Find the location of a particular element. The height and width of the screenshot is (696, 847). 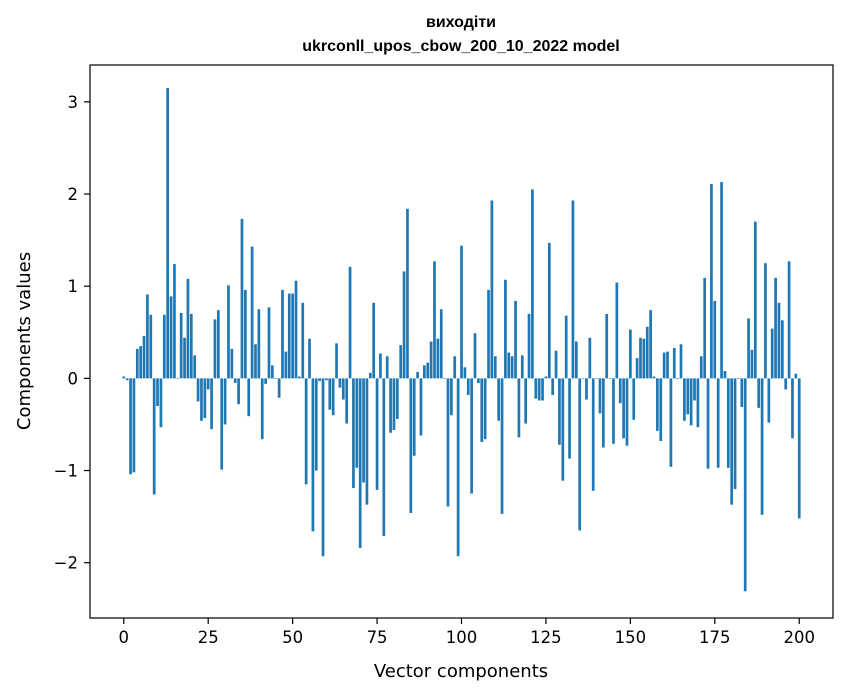

x-tick-label: 150 is located at coordinates (631, 637).